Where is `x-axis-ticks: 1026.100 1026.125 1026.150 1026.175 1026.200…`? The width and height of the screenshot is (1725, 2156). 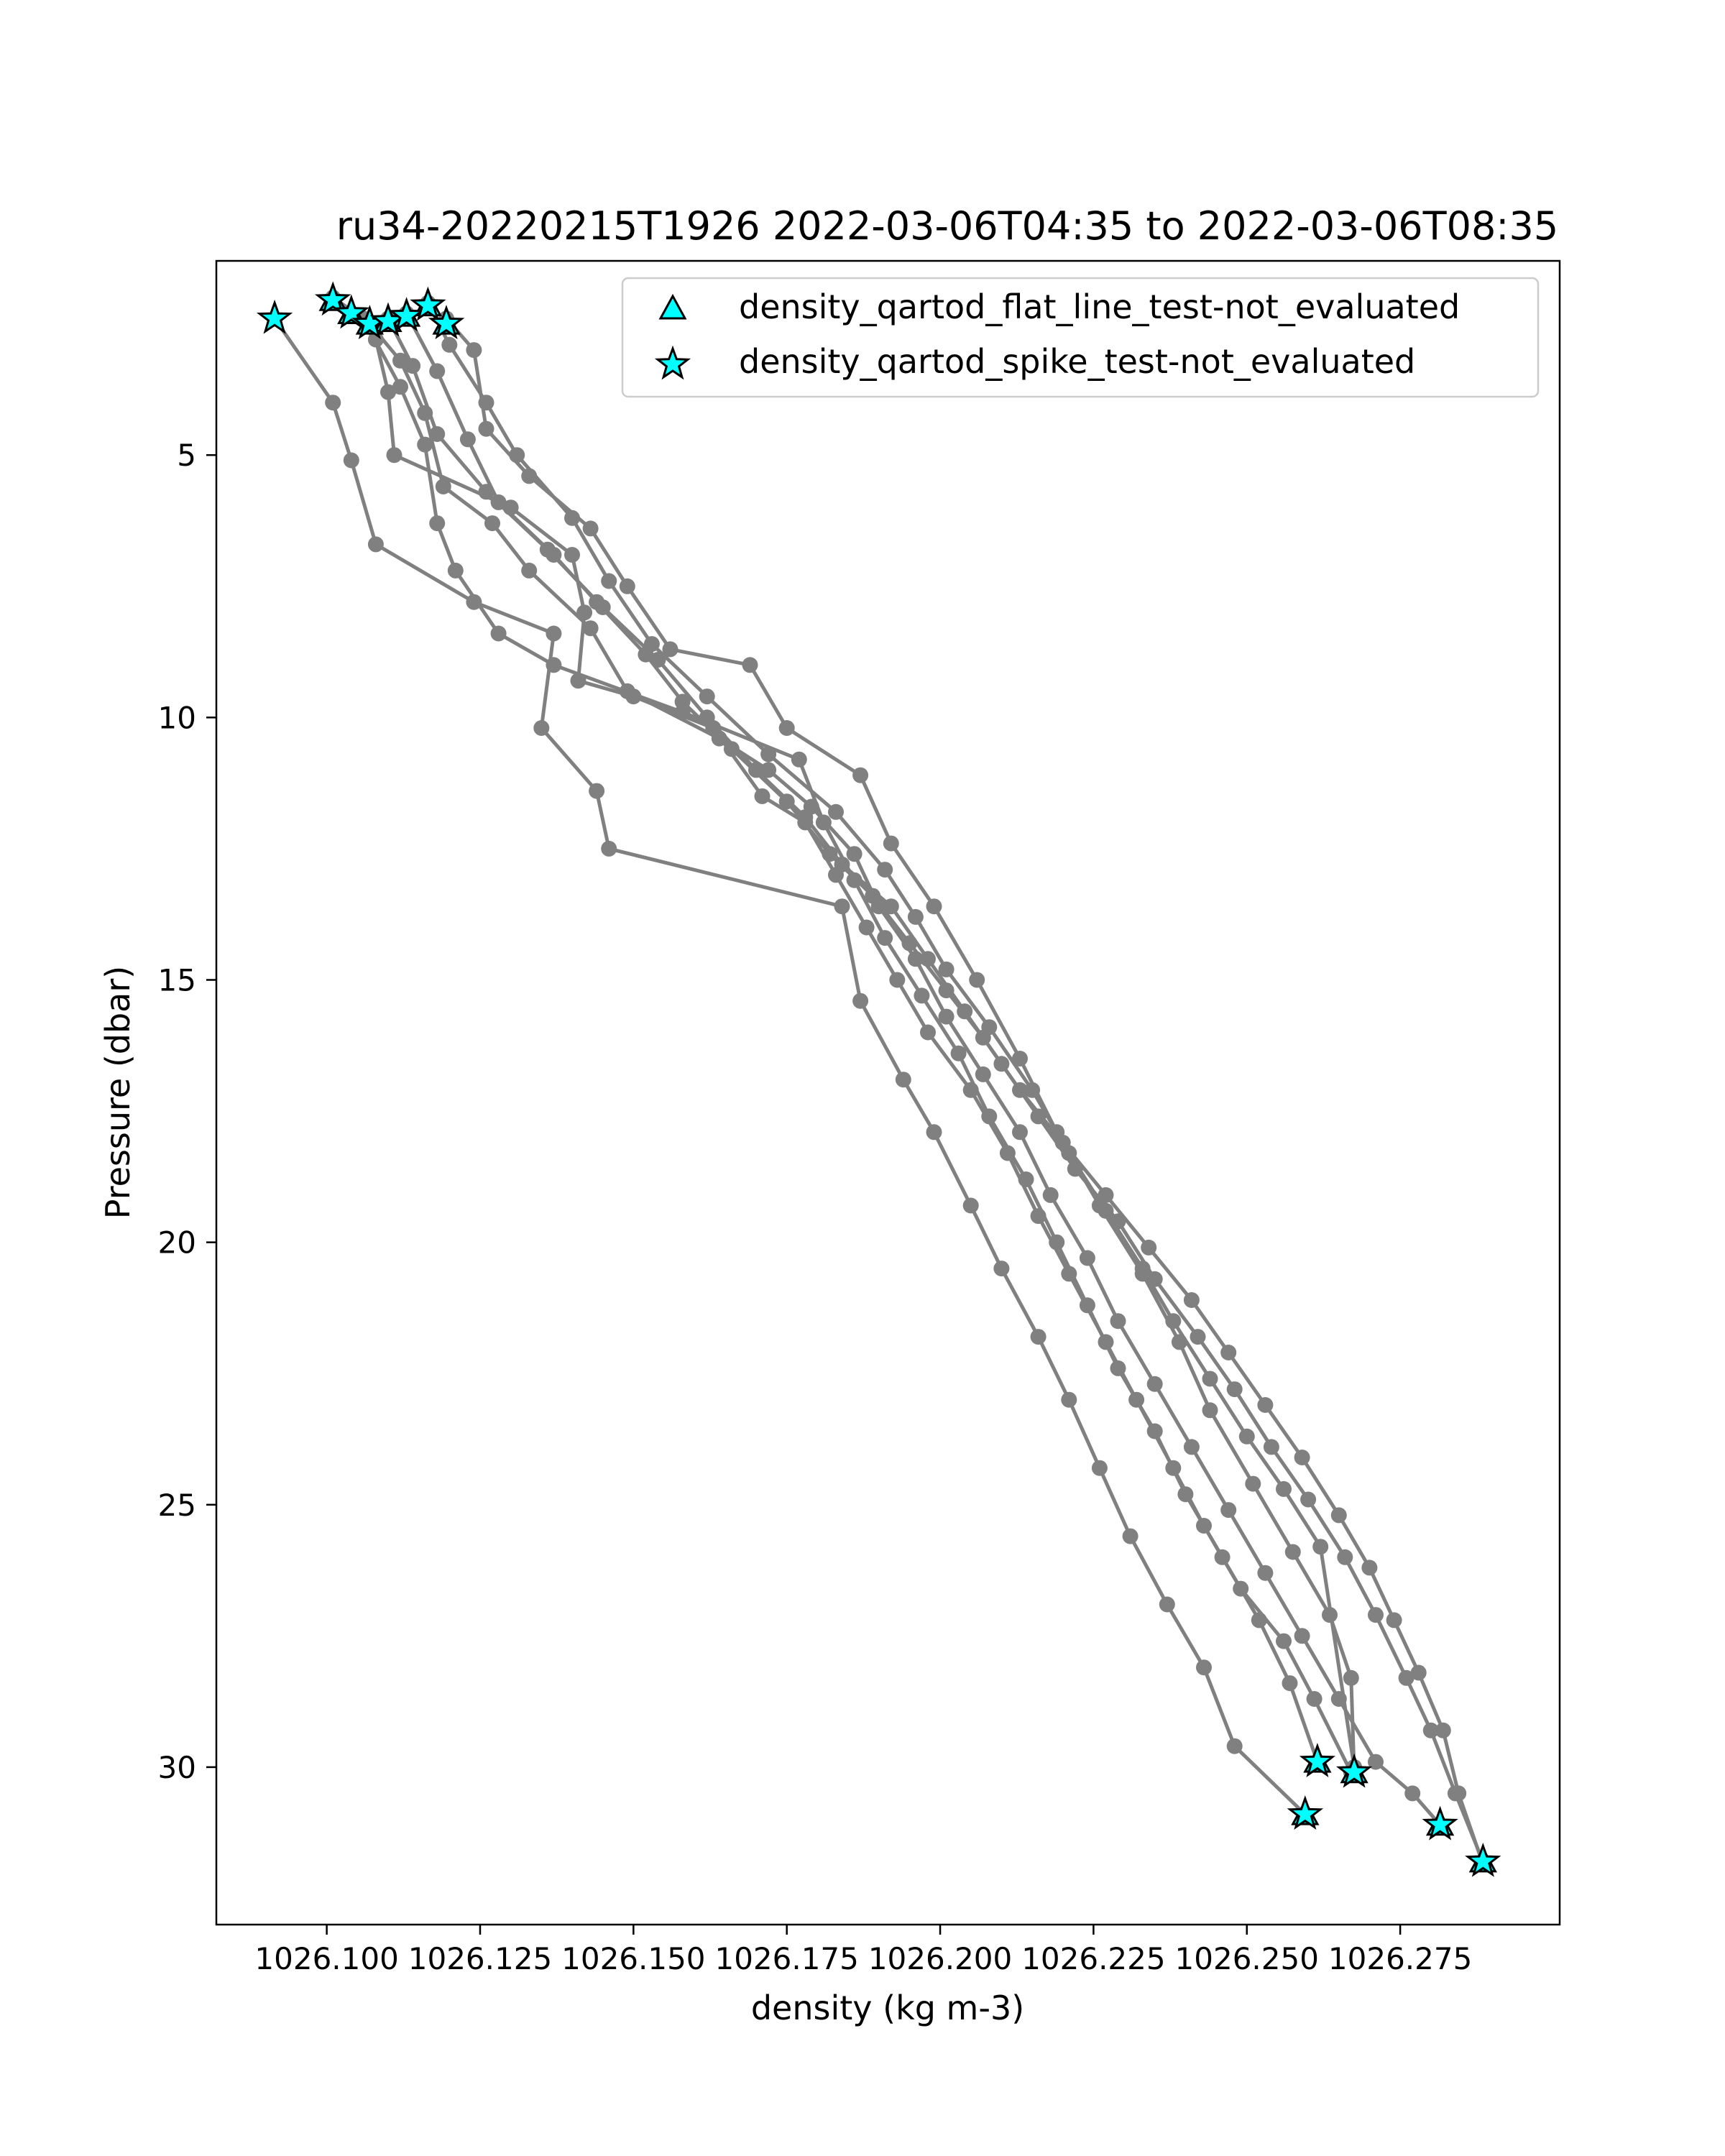 x-axis-ticks: 1026.100 1026.125 1026.150 1026.175 1026.200… is located at coordinates (863, 1951).